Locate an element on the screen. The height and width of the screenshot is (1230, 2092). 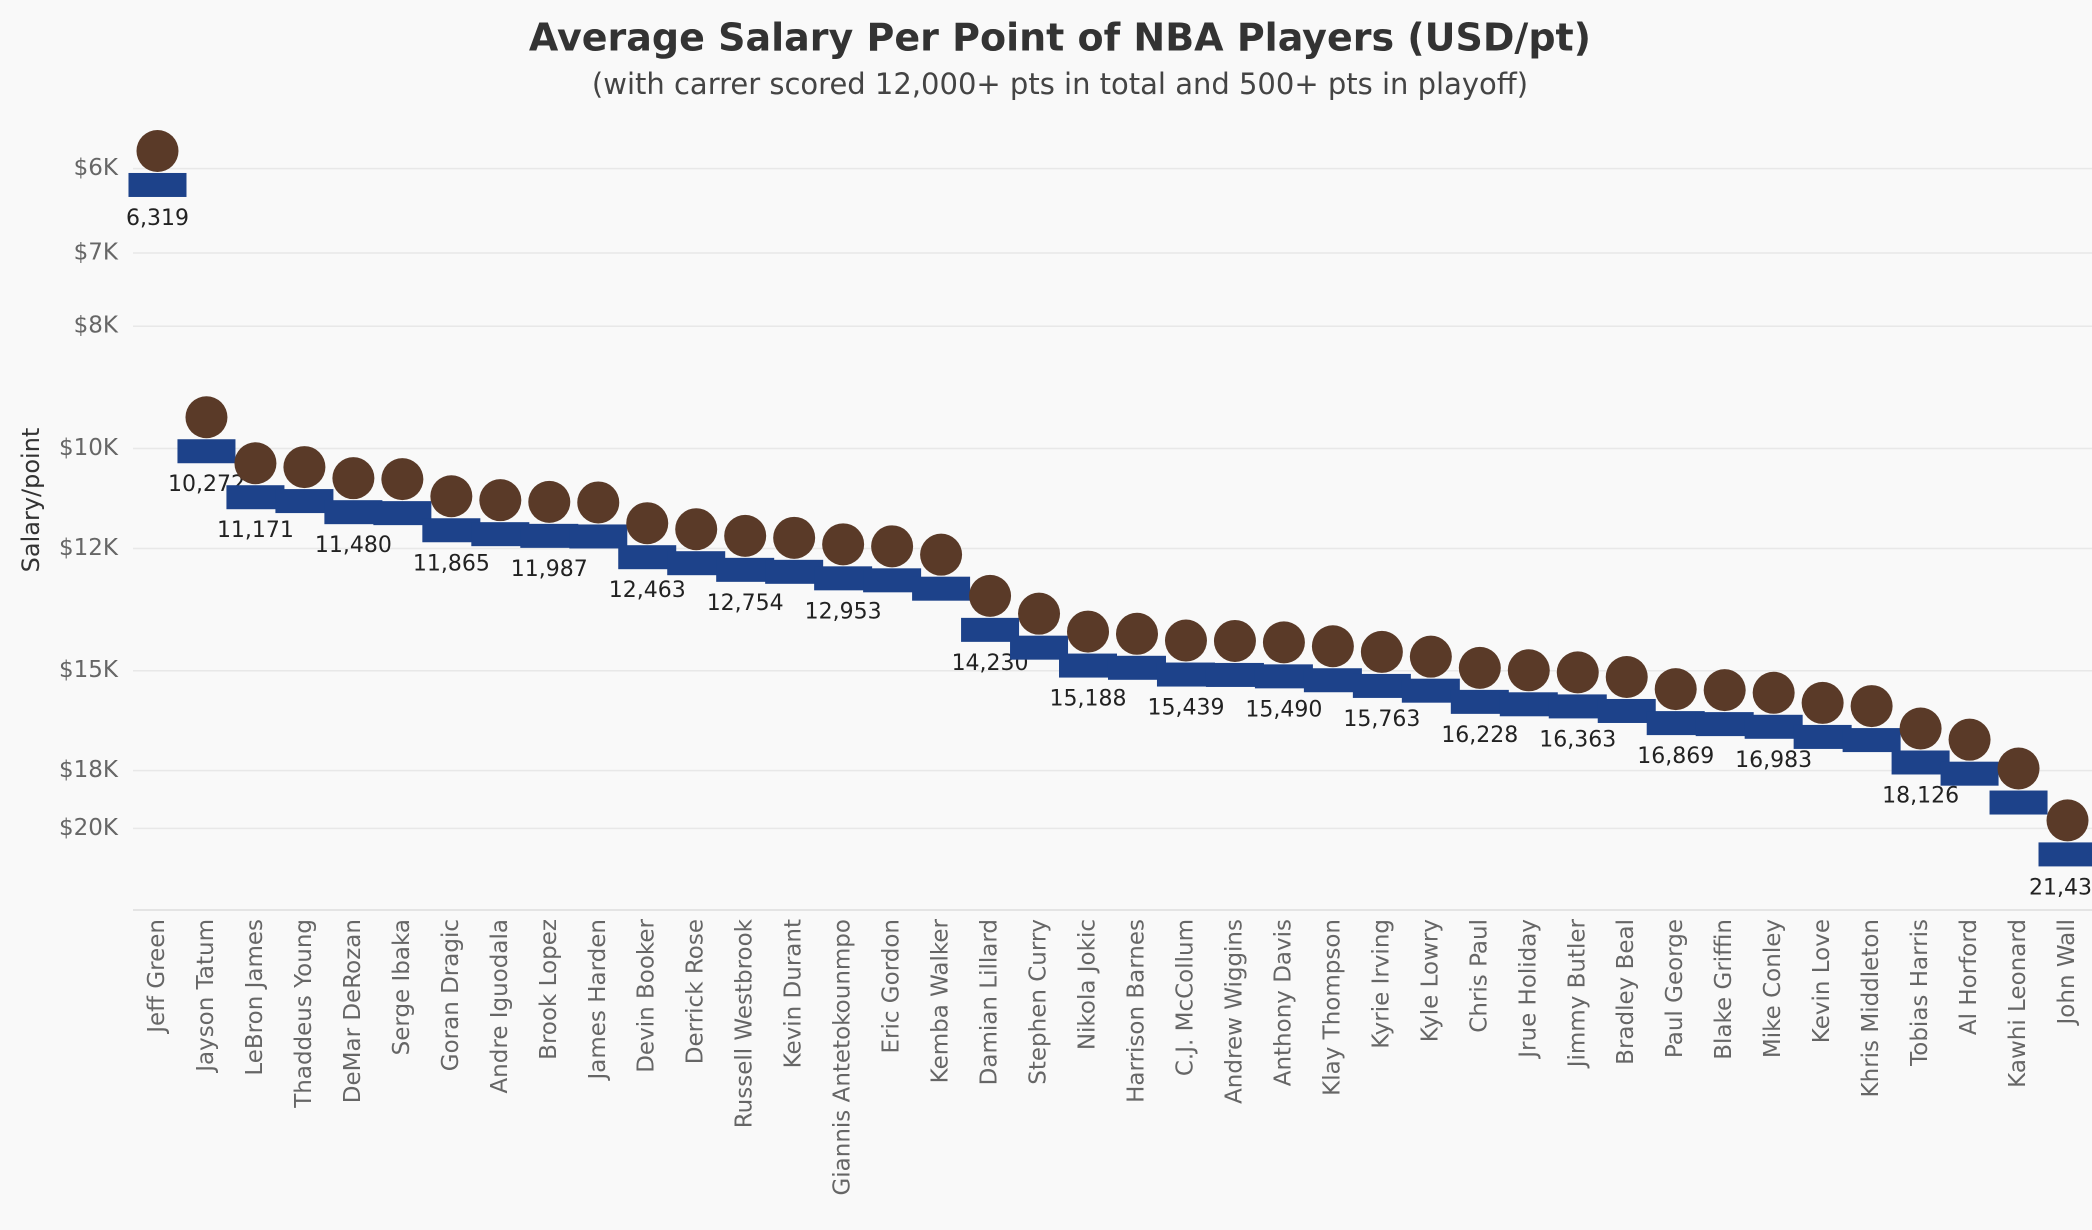
x-tick-label: Andrew Wiggins is located at coordinates (1234, 1011).